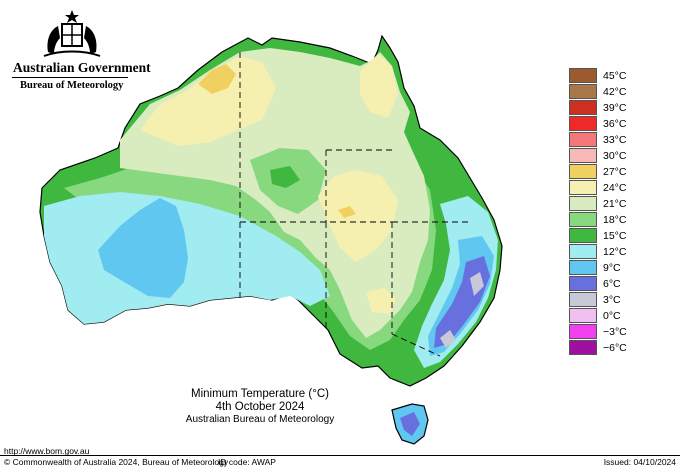 This screenshot has height=467, width=680. I want to click on issued-date: Issued: 04/10/2024, so click(639, 462).